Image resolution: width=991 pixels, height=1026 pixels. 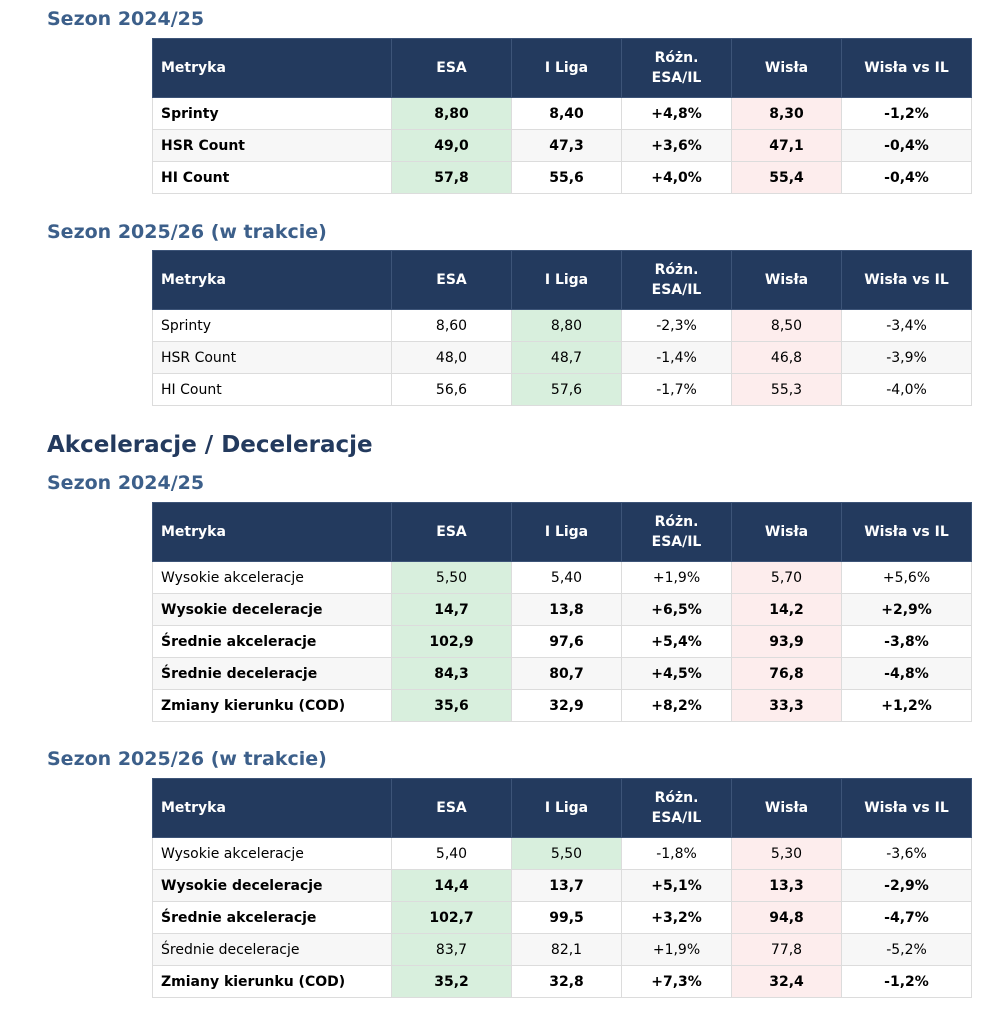 I want to click on cell-wisla-vs-il: +1,2%, so click(x=906, y=705).